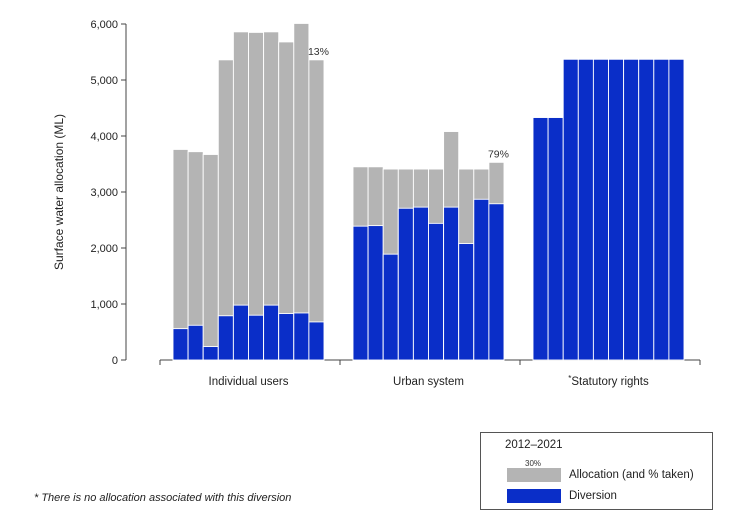 The image size is (734, 523). I want to click on legend-label-allocation: Allocation (and % taken), so click(631, 475).